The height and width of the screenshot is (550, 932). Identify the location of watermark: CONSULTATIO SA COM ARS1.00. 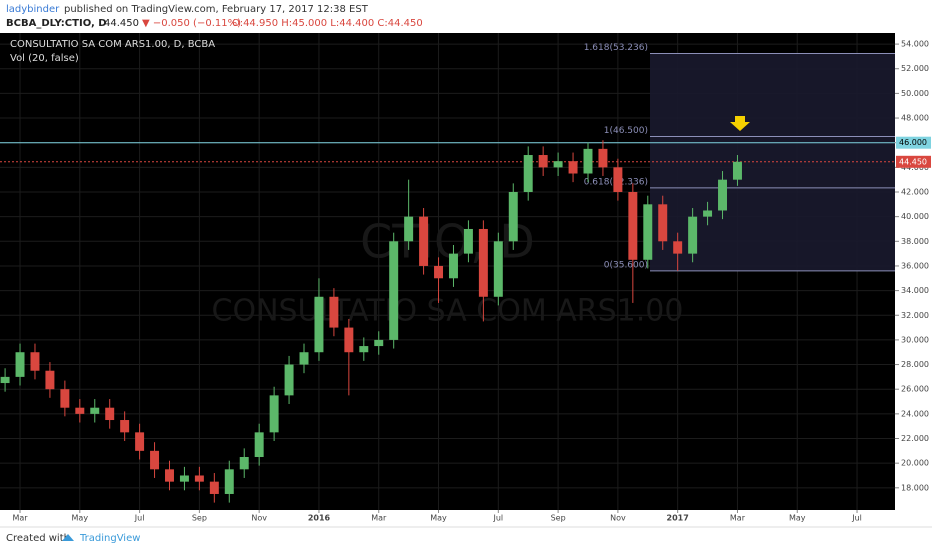
(448, 311).